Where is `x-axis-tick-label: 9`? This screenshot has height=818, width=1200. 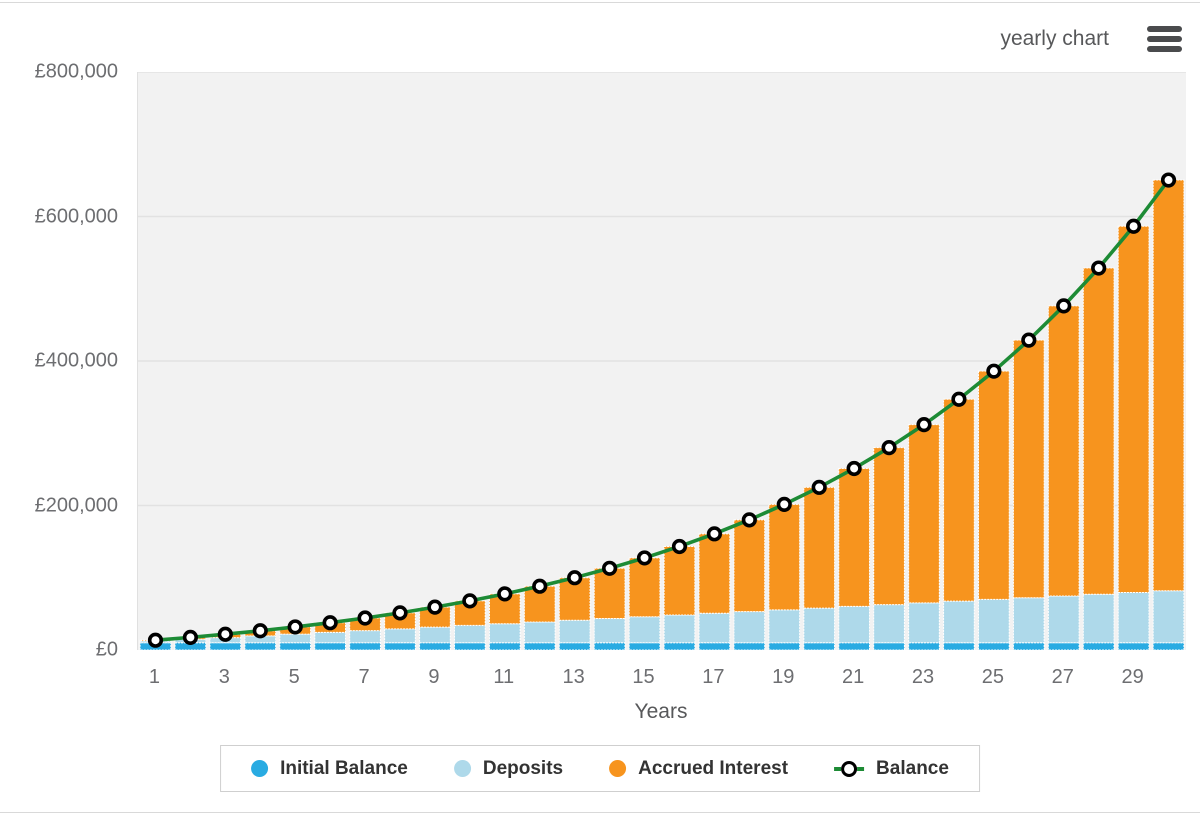
x-axis-tick-label: 9 is located at coordinates (434, 677).